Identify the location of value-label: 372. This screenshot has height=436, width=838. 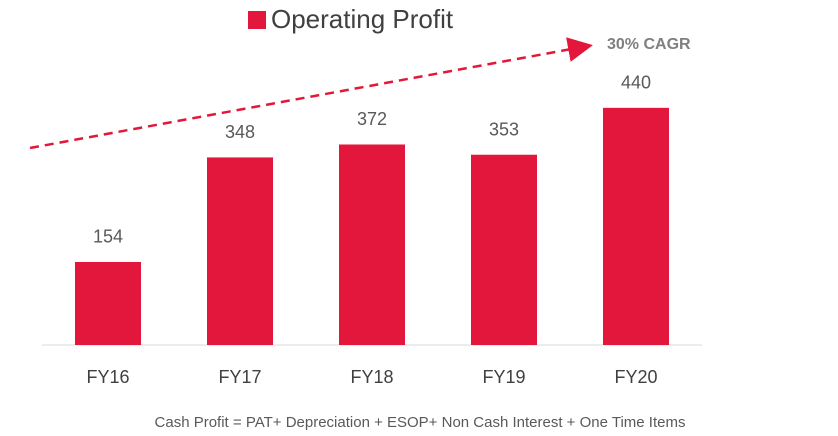
(372, 119).